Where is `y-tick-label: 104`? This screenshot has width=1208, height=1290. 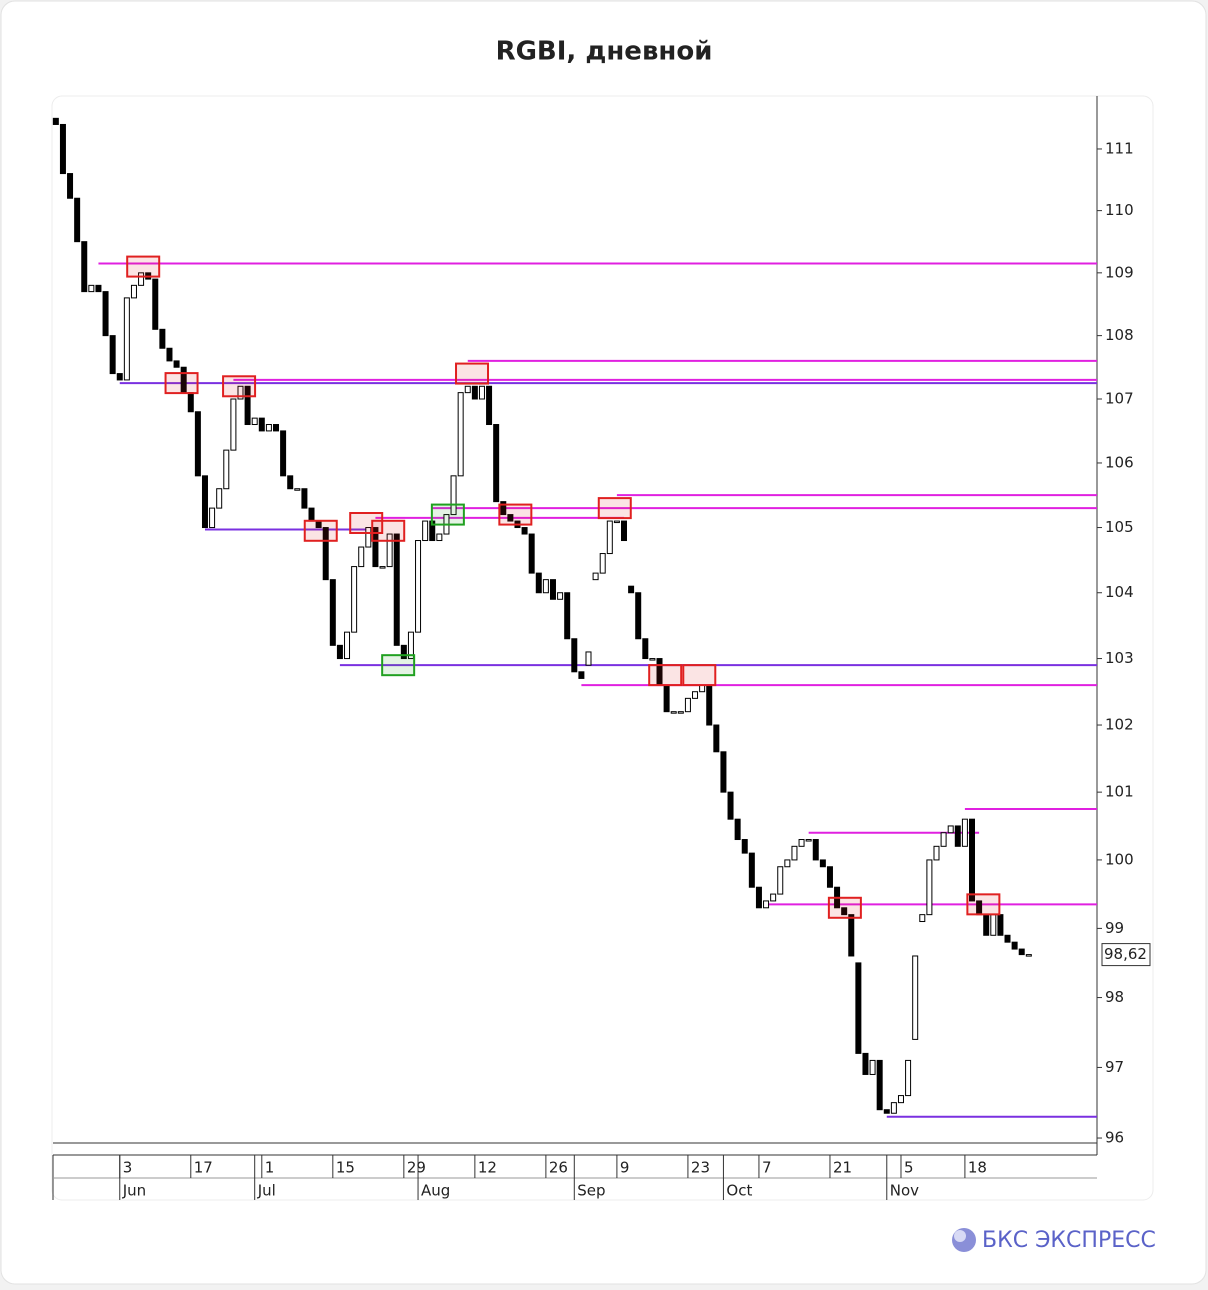
y-tick-label: 104 is located at coordinates (1119, 592).